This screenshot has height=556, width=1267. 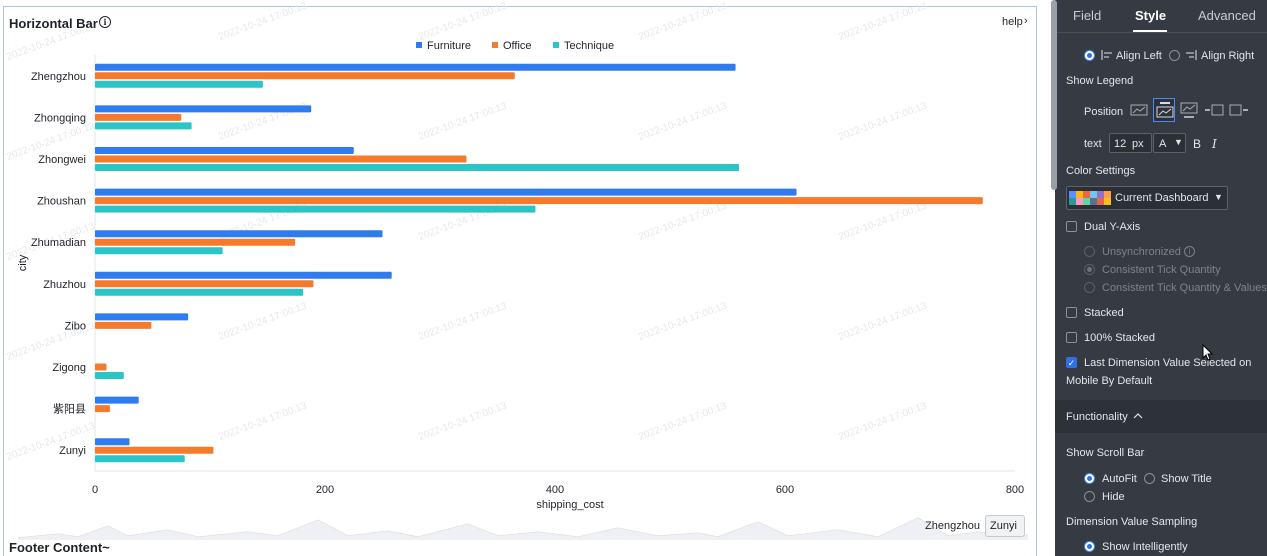 I want to click on align-left-label: Align Left, so click(x=1139, y=56).